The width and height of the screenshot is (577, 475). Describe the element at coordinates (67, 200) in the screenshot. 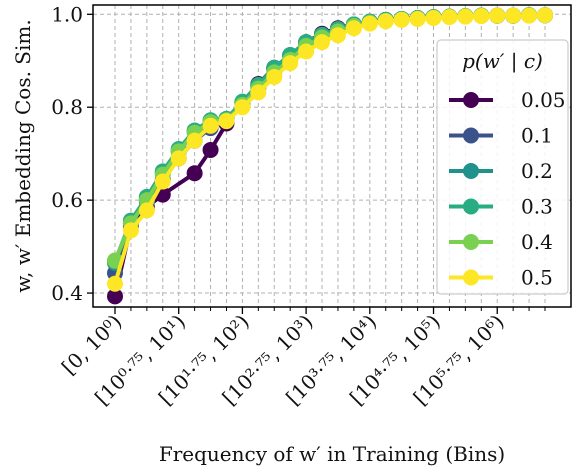

I see `y-tick-label: 0.6` at that location.